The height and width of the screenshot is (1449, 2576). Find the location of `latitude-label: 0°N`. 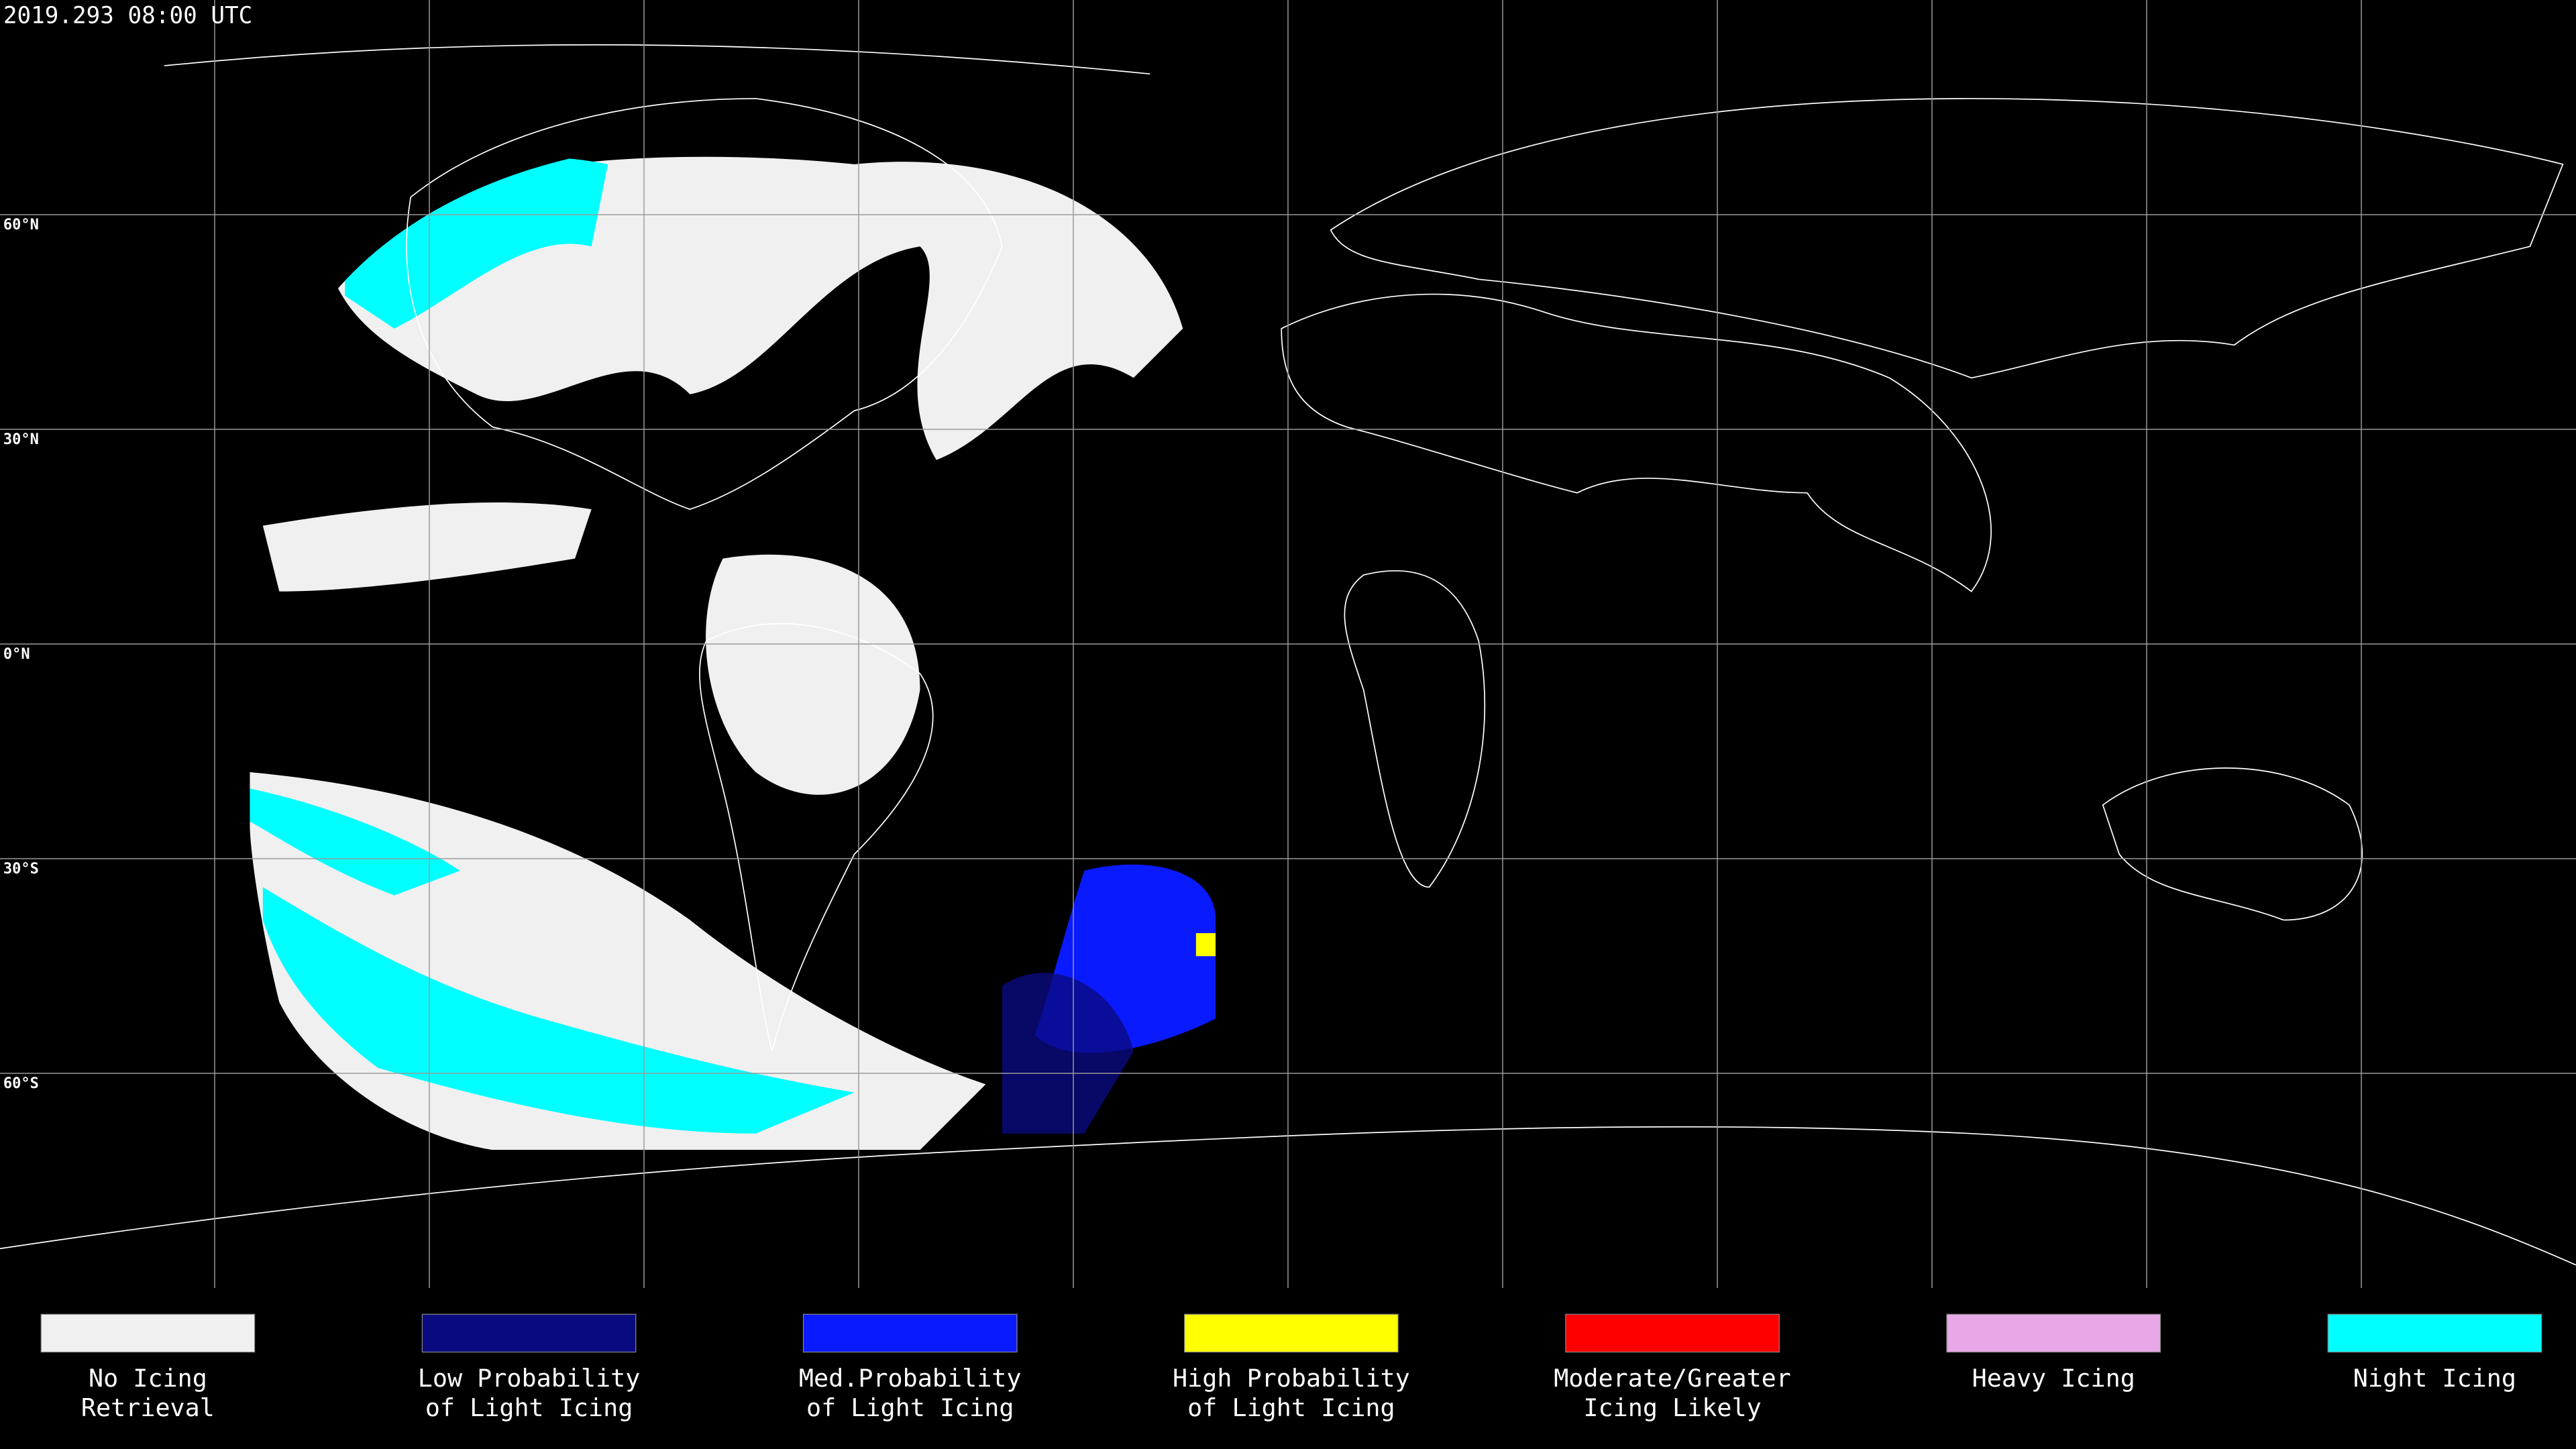

latitude-label: 0°N is located at coordinates (16, 654).